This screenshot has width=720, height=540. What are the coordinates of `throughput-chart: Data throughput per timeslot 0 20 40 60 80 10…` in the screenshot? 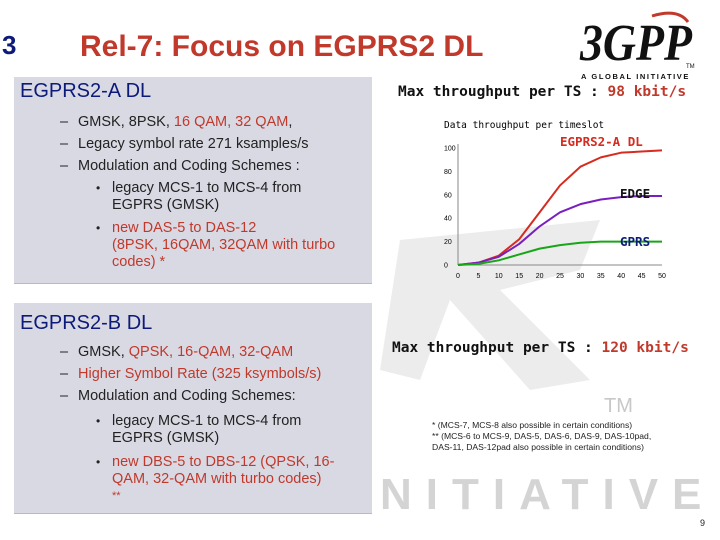 It's located at (555, 200).